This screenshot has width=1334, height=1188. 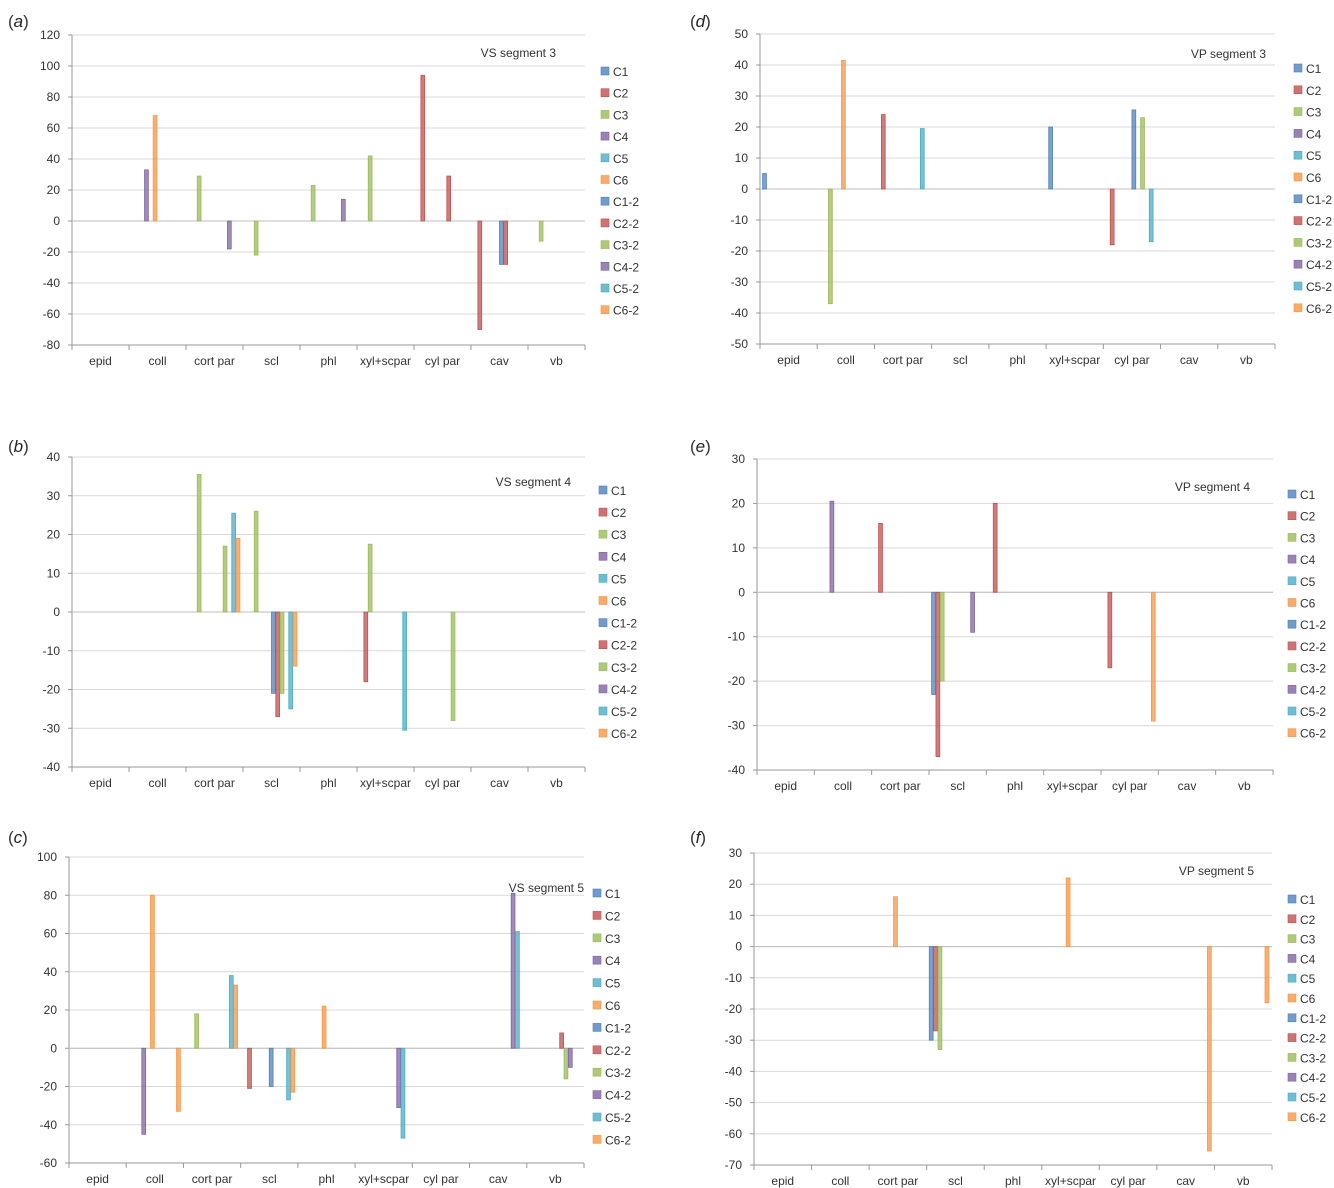 I want to click on legend-label: C3, so click(x=621, y=115).